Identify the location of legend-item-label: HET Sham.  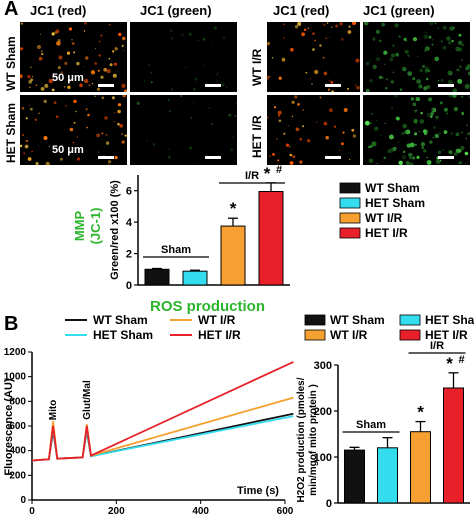
(395, 203).